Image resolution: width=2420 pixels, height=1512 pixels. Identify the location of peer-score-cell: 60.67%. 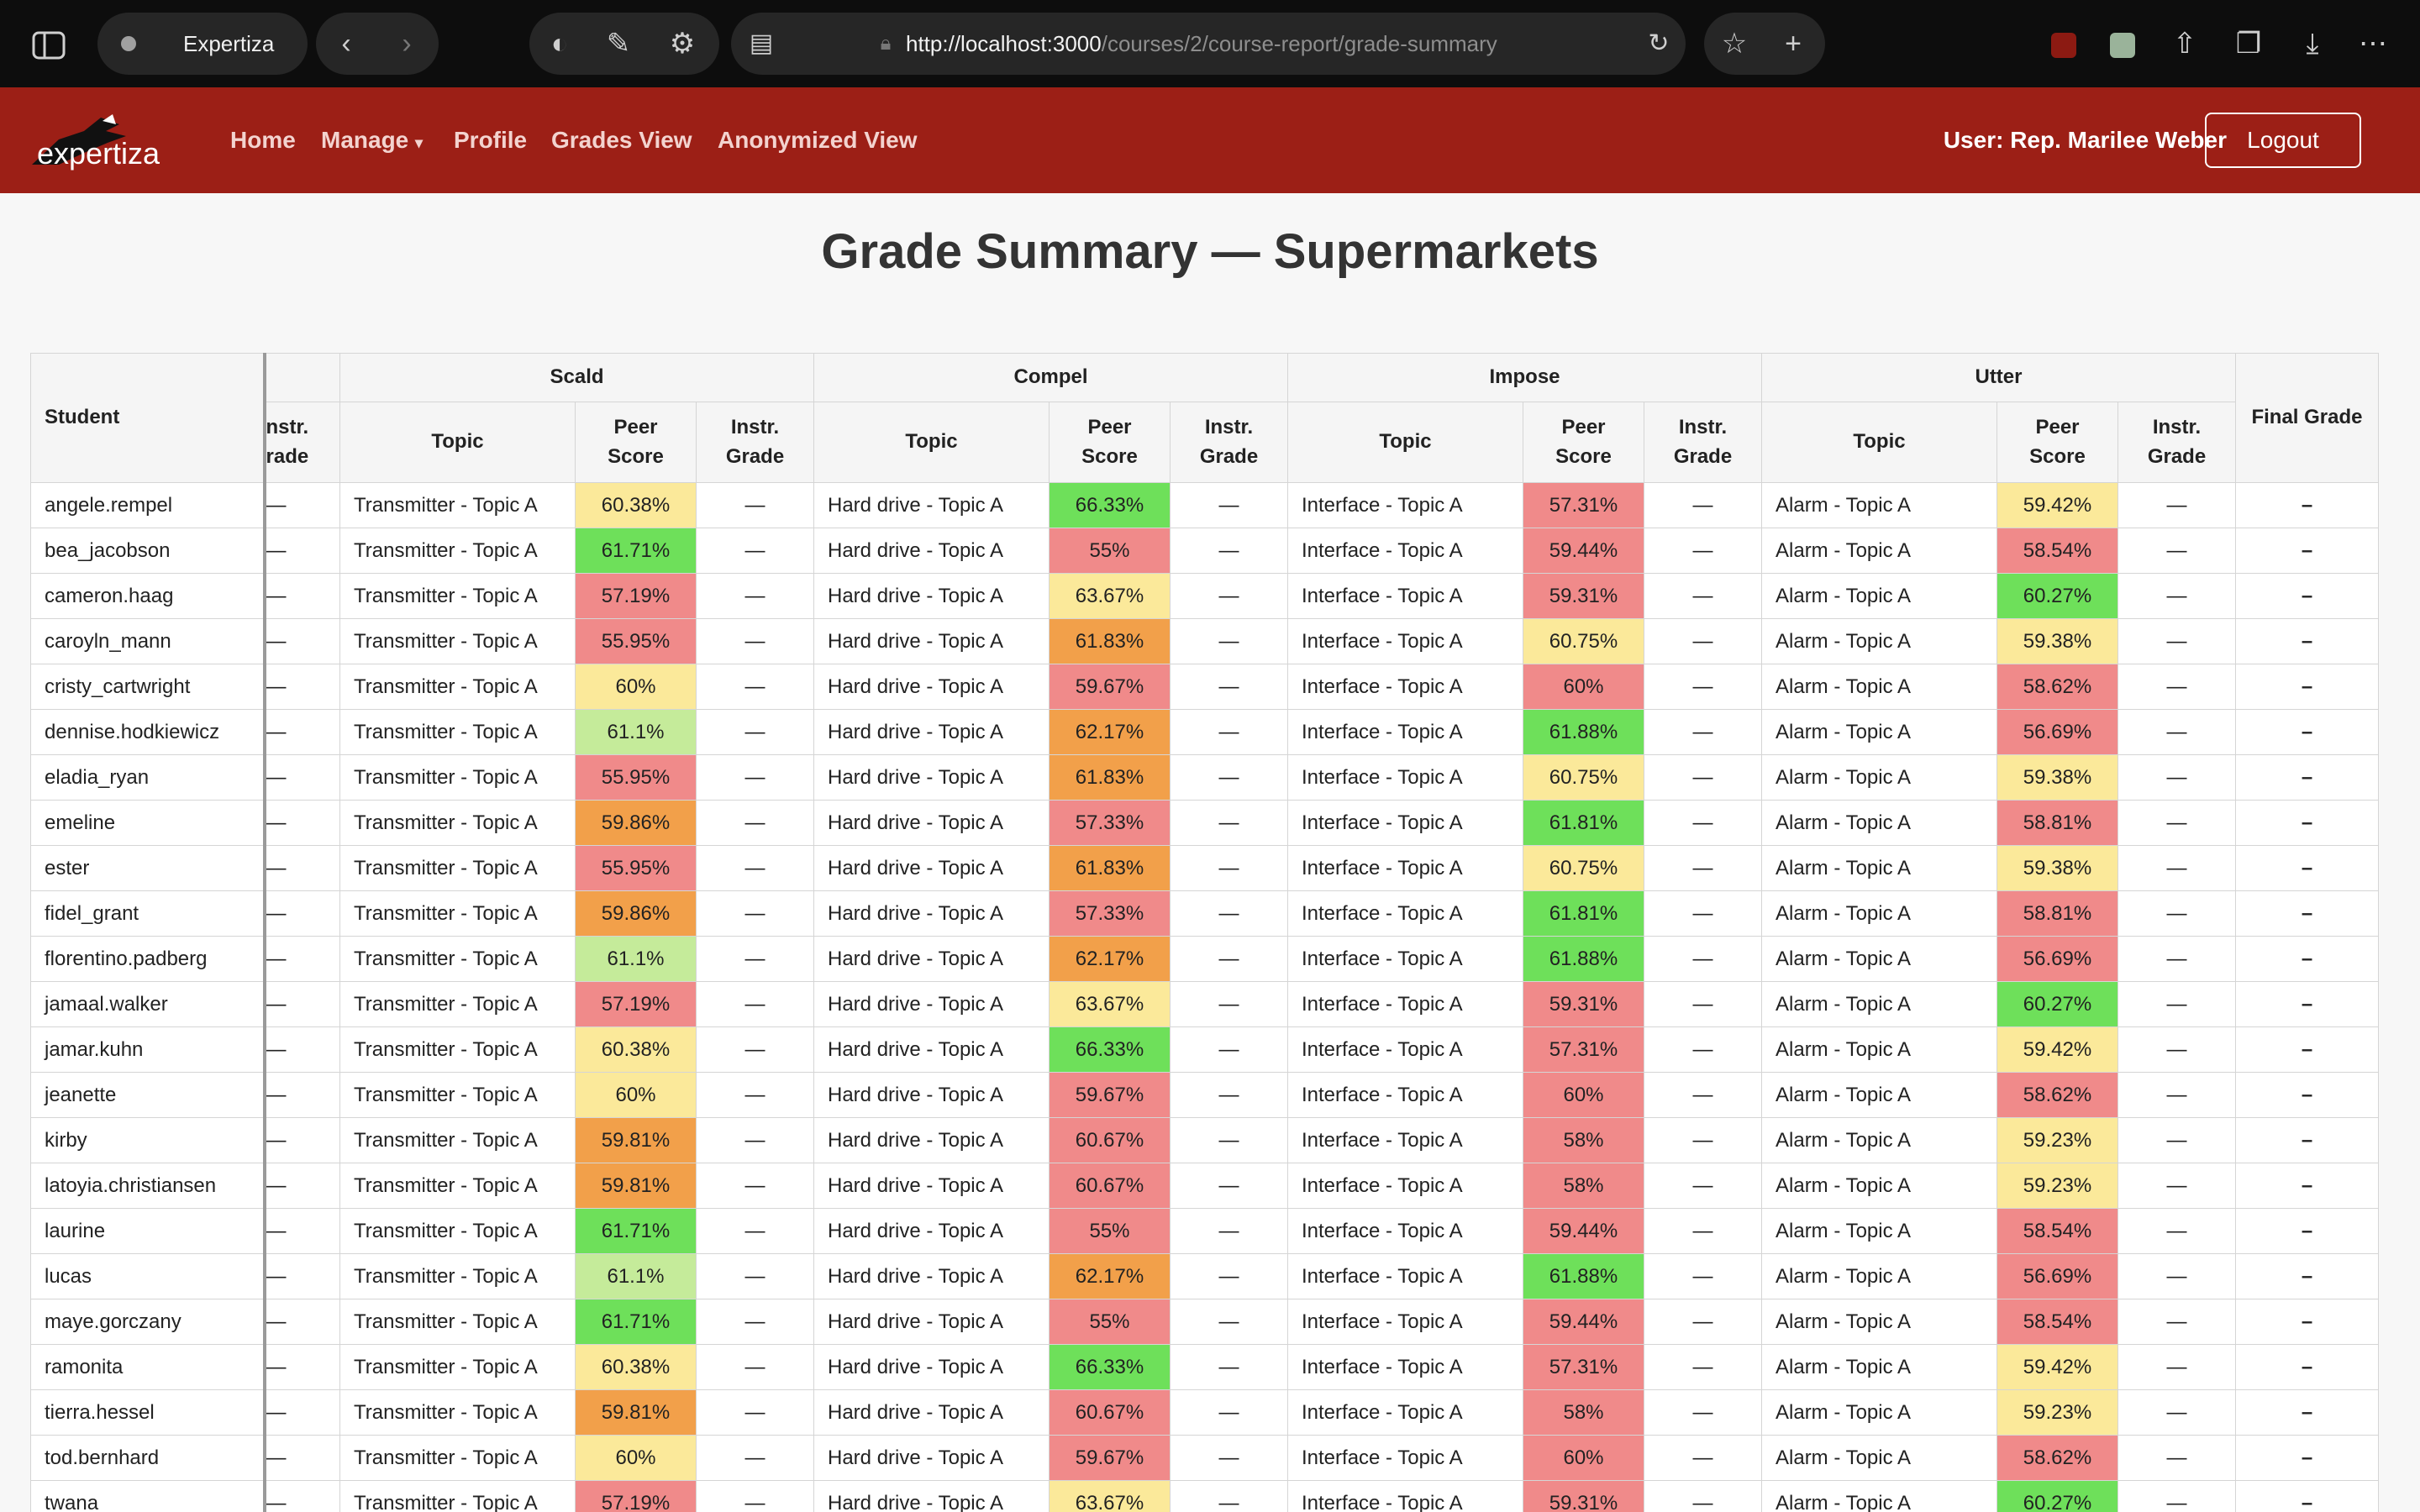
(1110, 1186).